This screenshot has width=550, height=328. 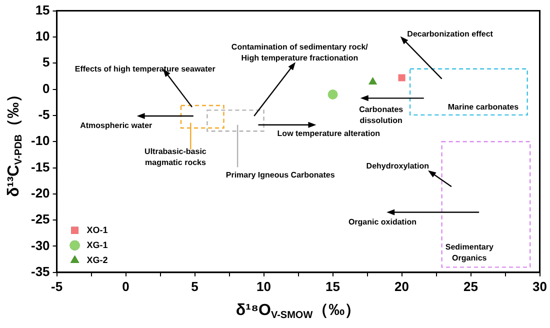 I want to click on annotation: Effects of high temperature seawater, so click(x=145, y=69).